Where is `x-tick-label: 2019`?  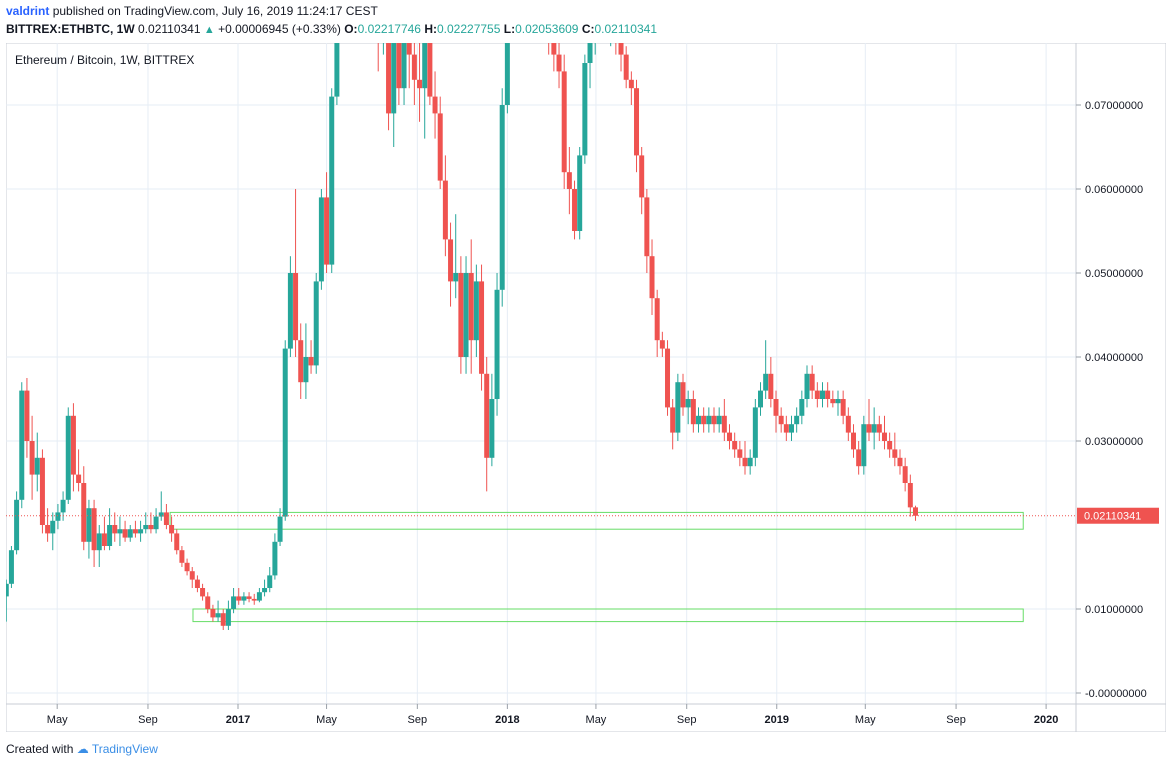 x-tick-label: 2019 is located at coordinates (776, 720).